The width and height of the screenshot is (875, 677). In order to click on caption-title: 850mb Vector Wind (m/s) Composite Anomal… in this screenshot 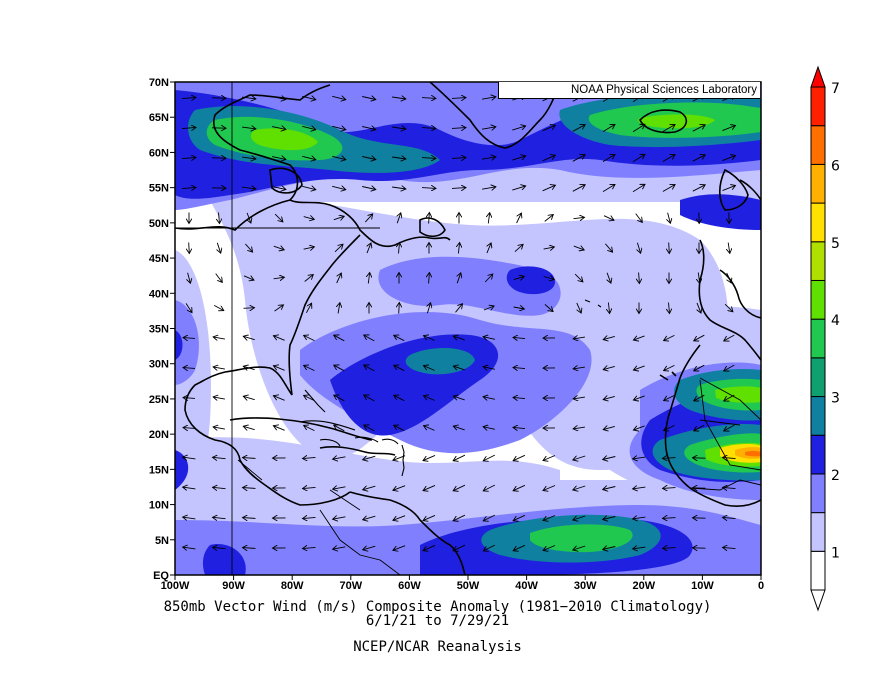, I will do `click(437, 607)`.